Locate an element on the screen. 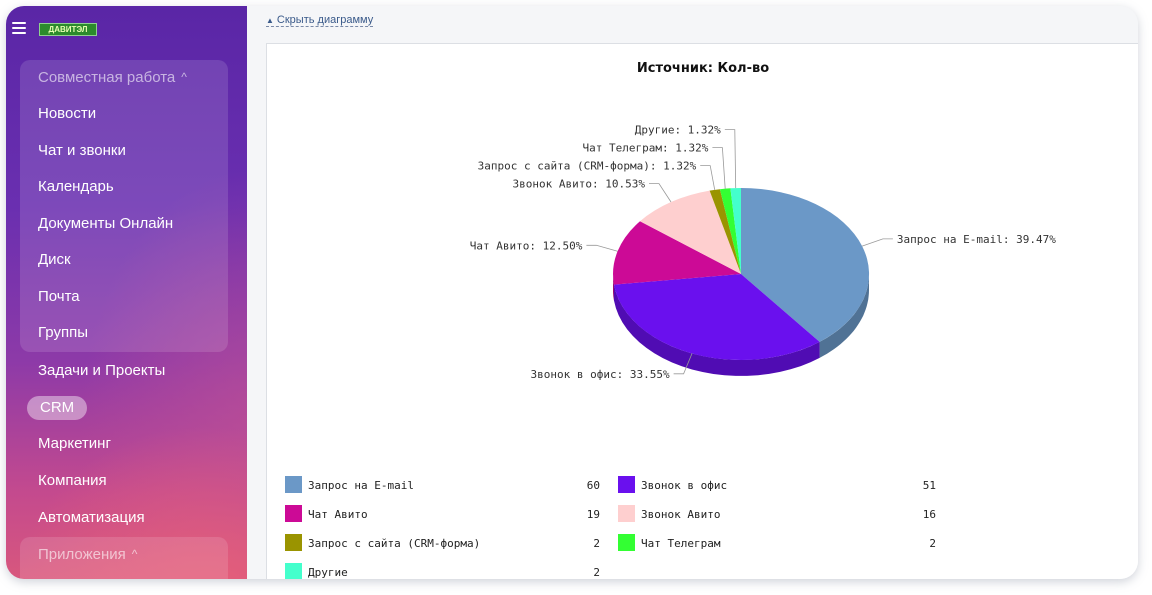 The width and height of the screenshot is (1152, 595). nav-item-crm: CRM is located at coordinates (57, 408).